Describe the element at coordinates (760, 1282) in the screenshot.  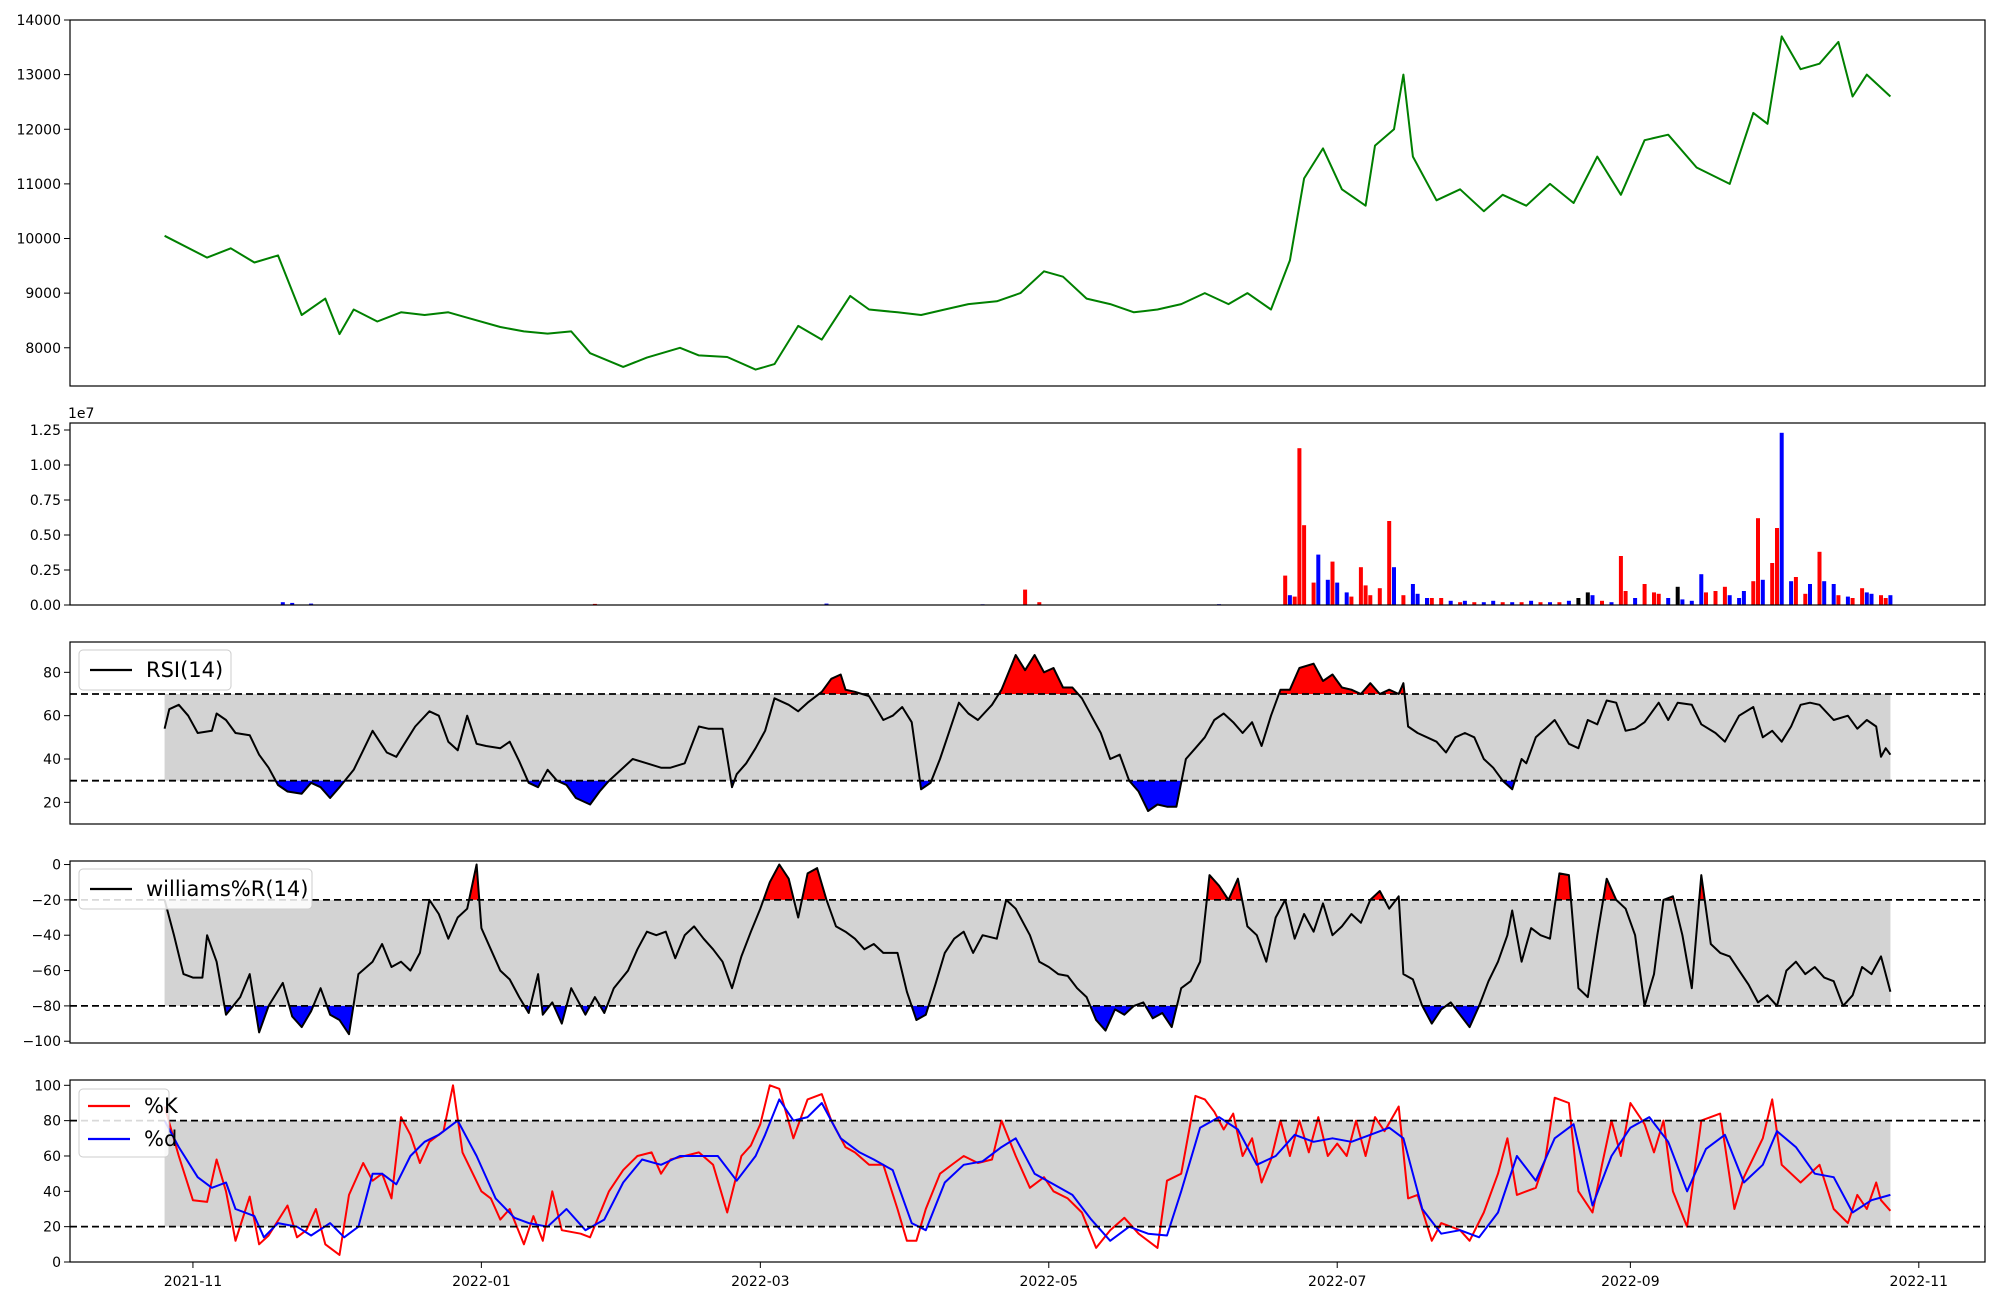
I see `x-tick-label: 2022-03` at that location.